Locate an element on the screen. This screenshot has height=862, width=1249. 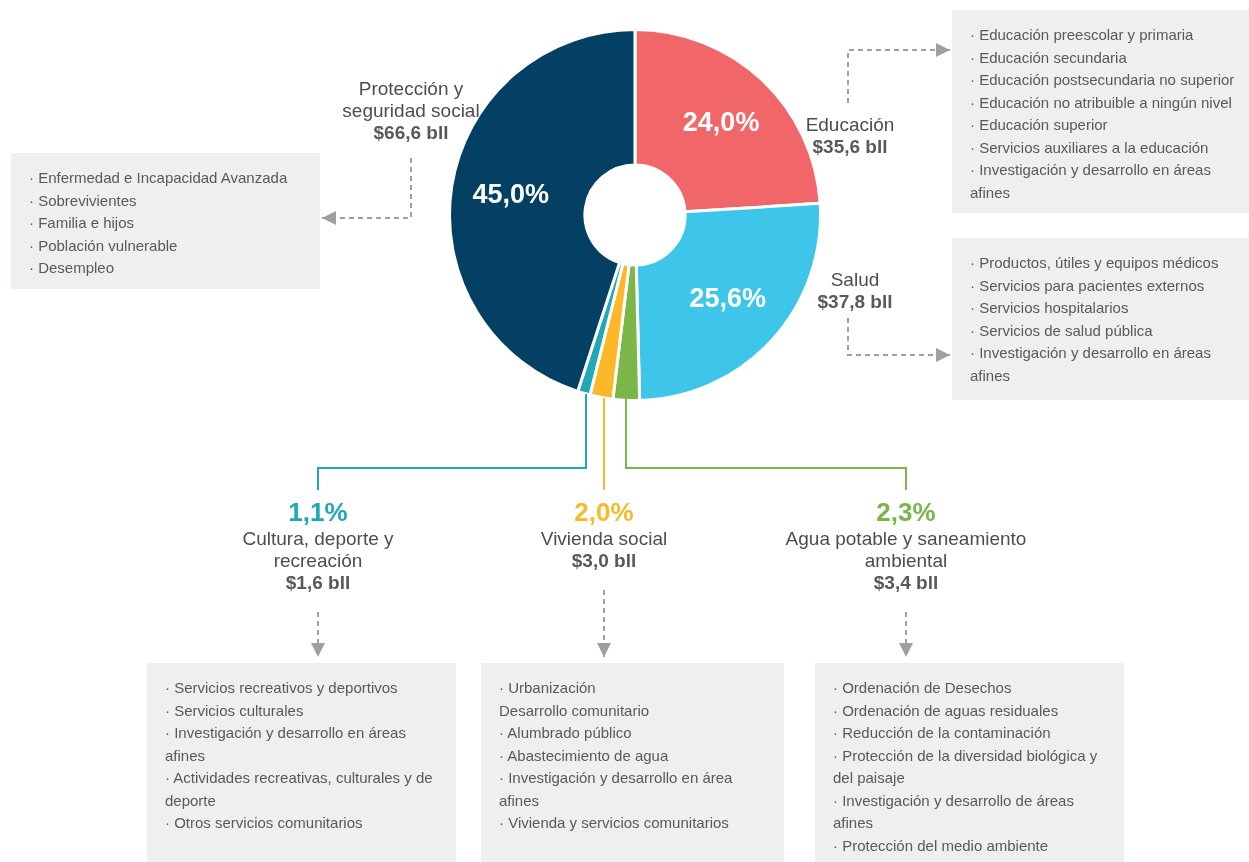
data-label: 24,0% is located at coordinates (721, 121).